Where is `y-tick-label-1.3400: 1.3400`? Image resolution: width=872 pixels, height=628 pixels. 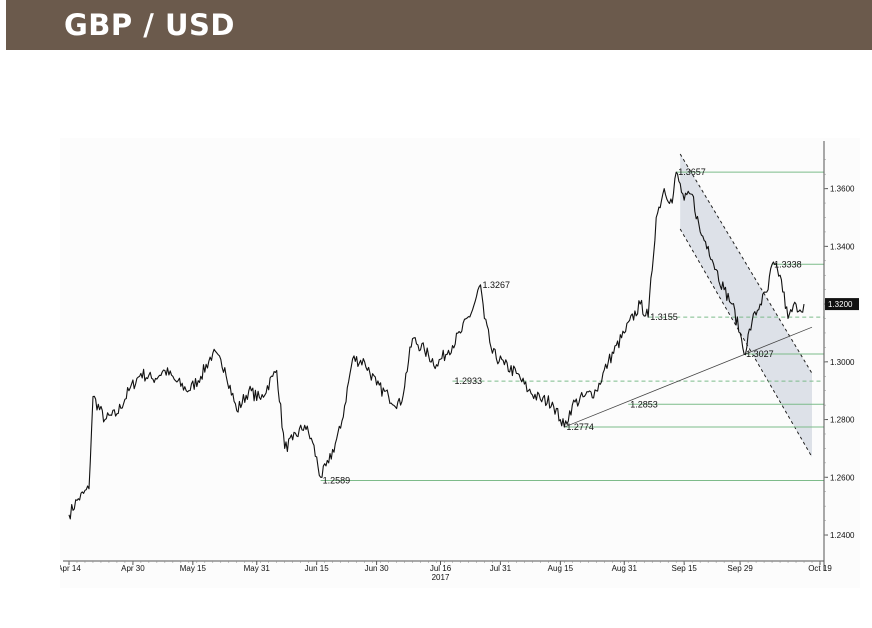
y-tick-label-1.3400: 1.3400 is located at coordinates (842, 246).